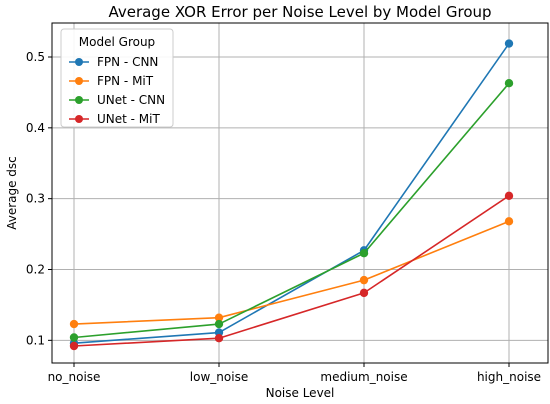  I want to click on legend-item: UNet - MiT, so click(114, 119).